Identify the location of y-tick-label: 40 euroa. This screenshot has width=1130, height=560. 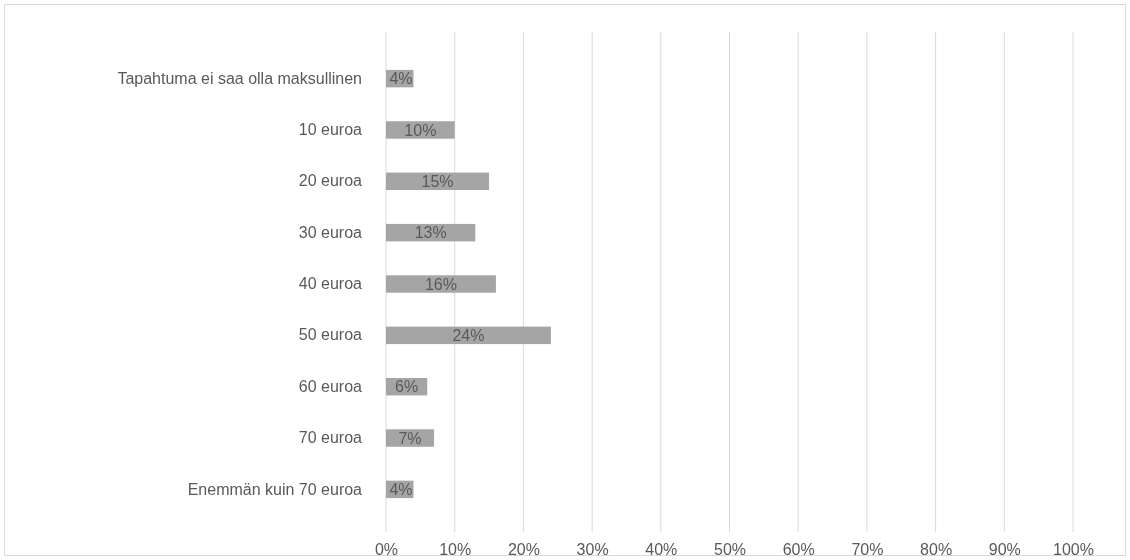
(330, 284).